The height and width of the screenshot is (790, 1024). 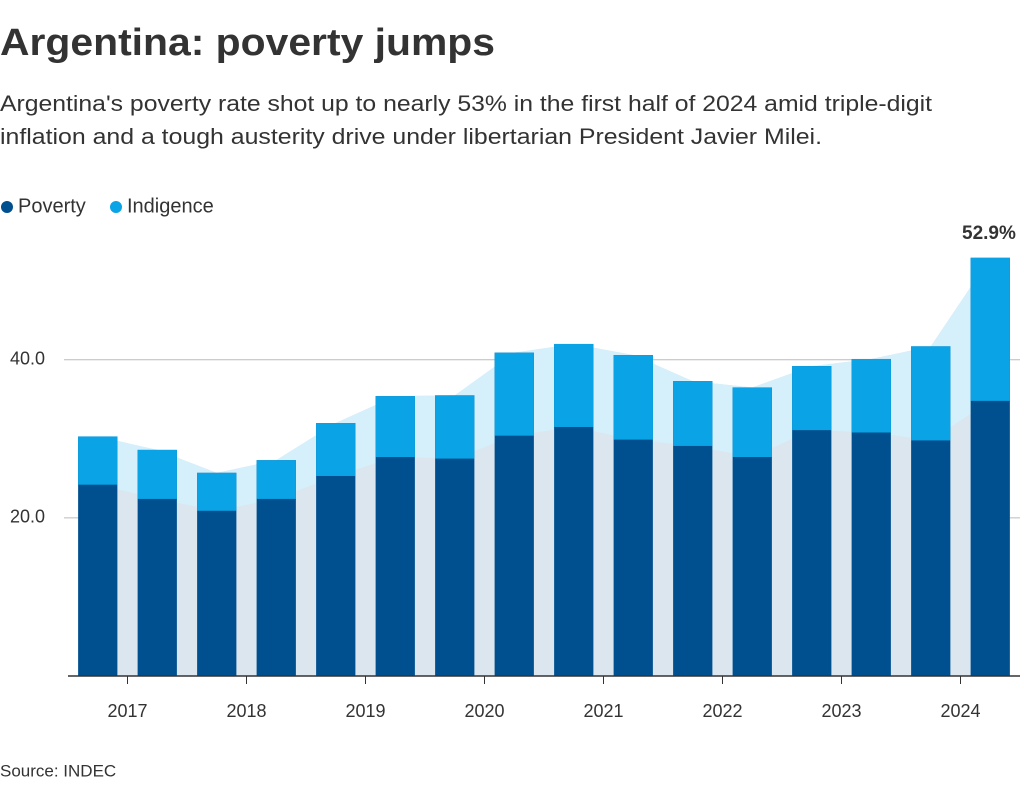 I want to click on value-label: 52.9%, so click(x=989, y=233).